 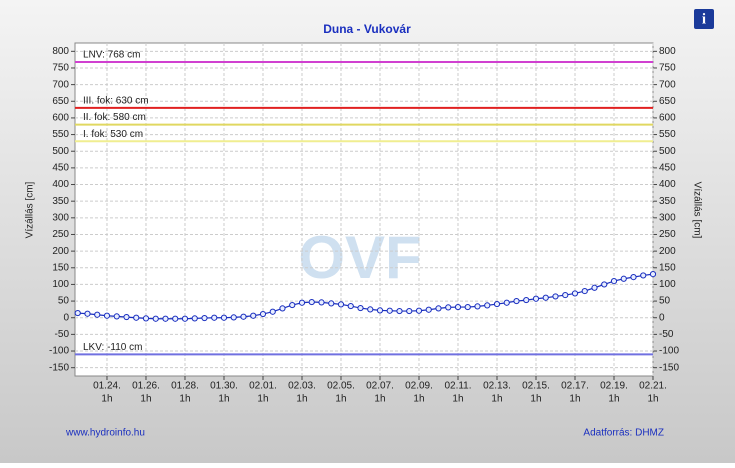 What do you see at coordinates (419, 386) in the screenshot?
I see `x-tick-label: 02.09.` at bounding box center [419, 386].